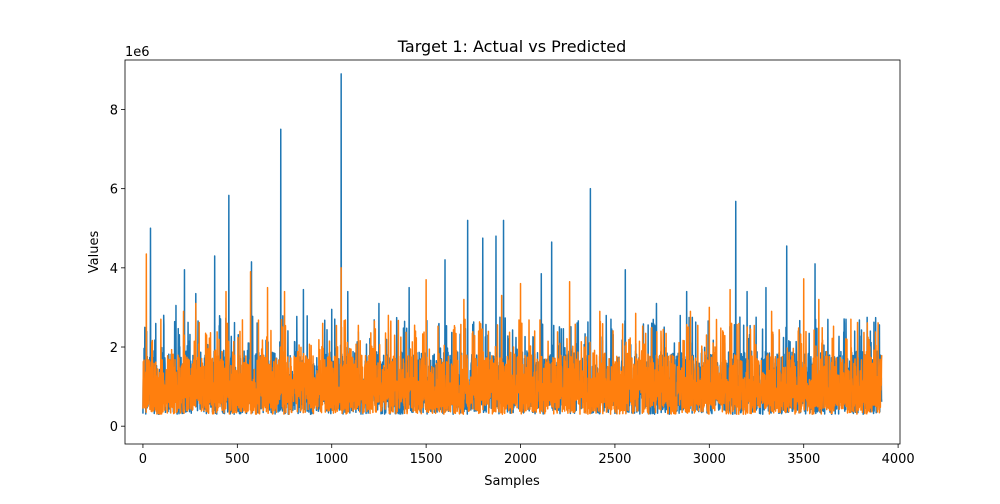  What do you see at coordinates (137, 52) in the screenshot?
I see `y-axis-offset-label: 1e6` at bounding box center [137, 52].